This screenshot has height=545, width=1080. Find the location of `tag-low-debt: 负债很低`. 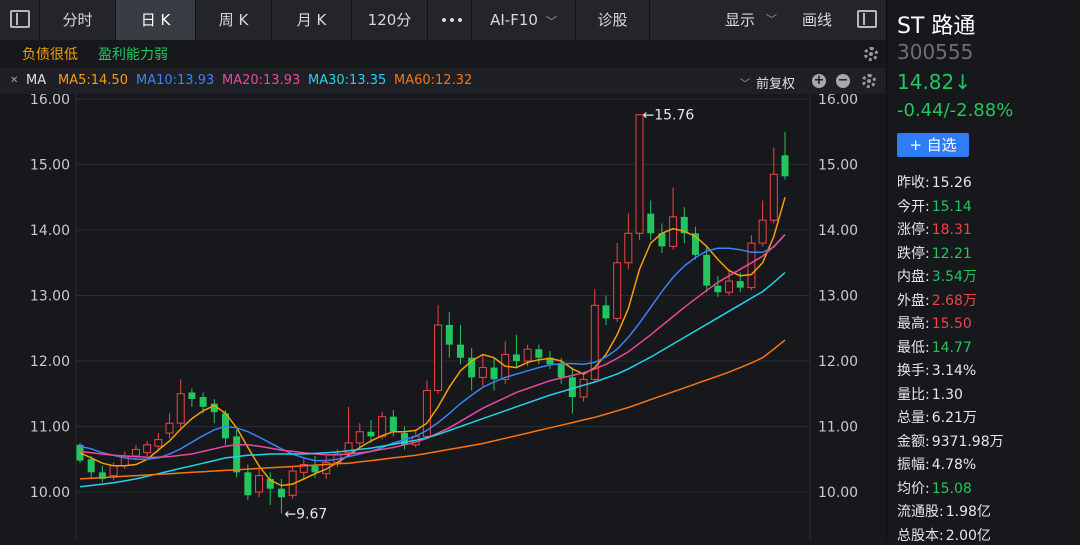

tag-low-debt: 负债很低 is located at coordinates (50, 55).